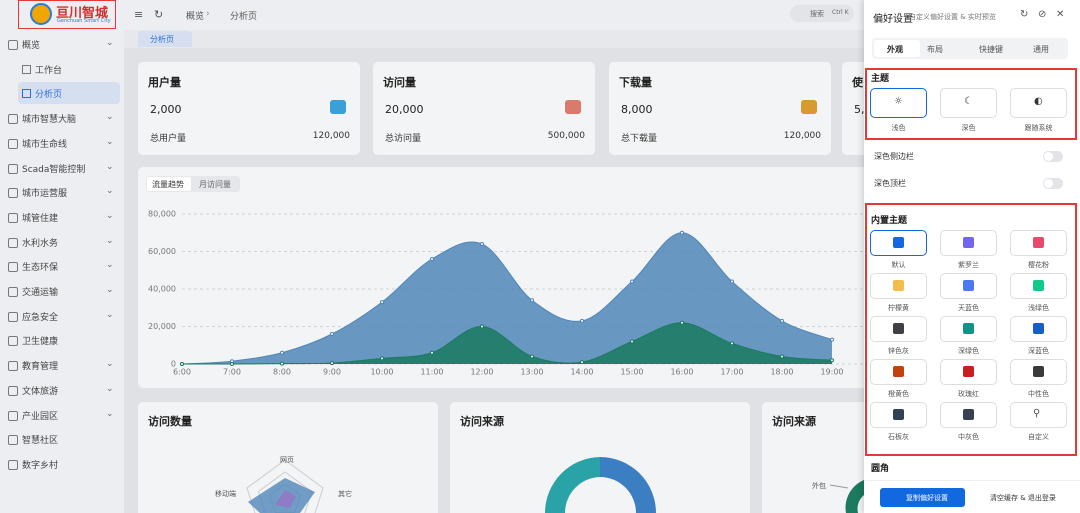 This screenshot has width=1080, height=513. Describe the element at coordinates (49, 70) in the screenshot. I see `submenu-item: 工作台` at that location.